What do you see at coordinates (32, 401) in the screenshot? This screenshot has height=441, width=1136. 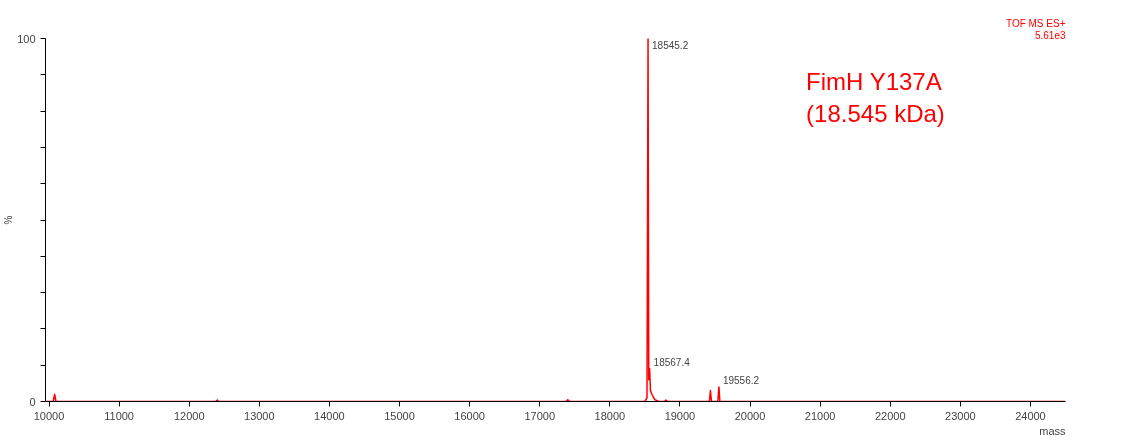 I see `y-tick-label: 0` at bounding box center [32, 401].